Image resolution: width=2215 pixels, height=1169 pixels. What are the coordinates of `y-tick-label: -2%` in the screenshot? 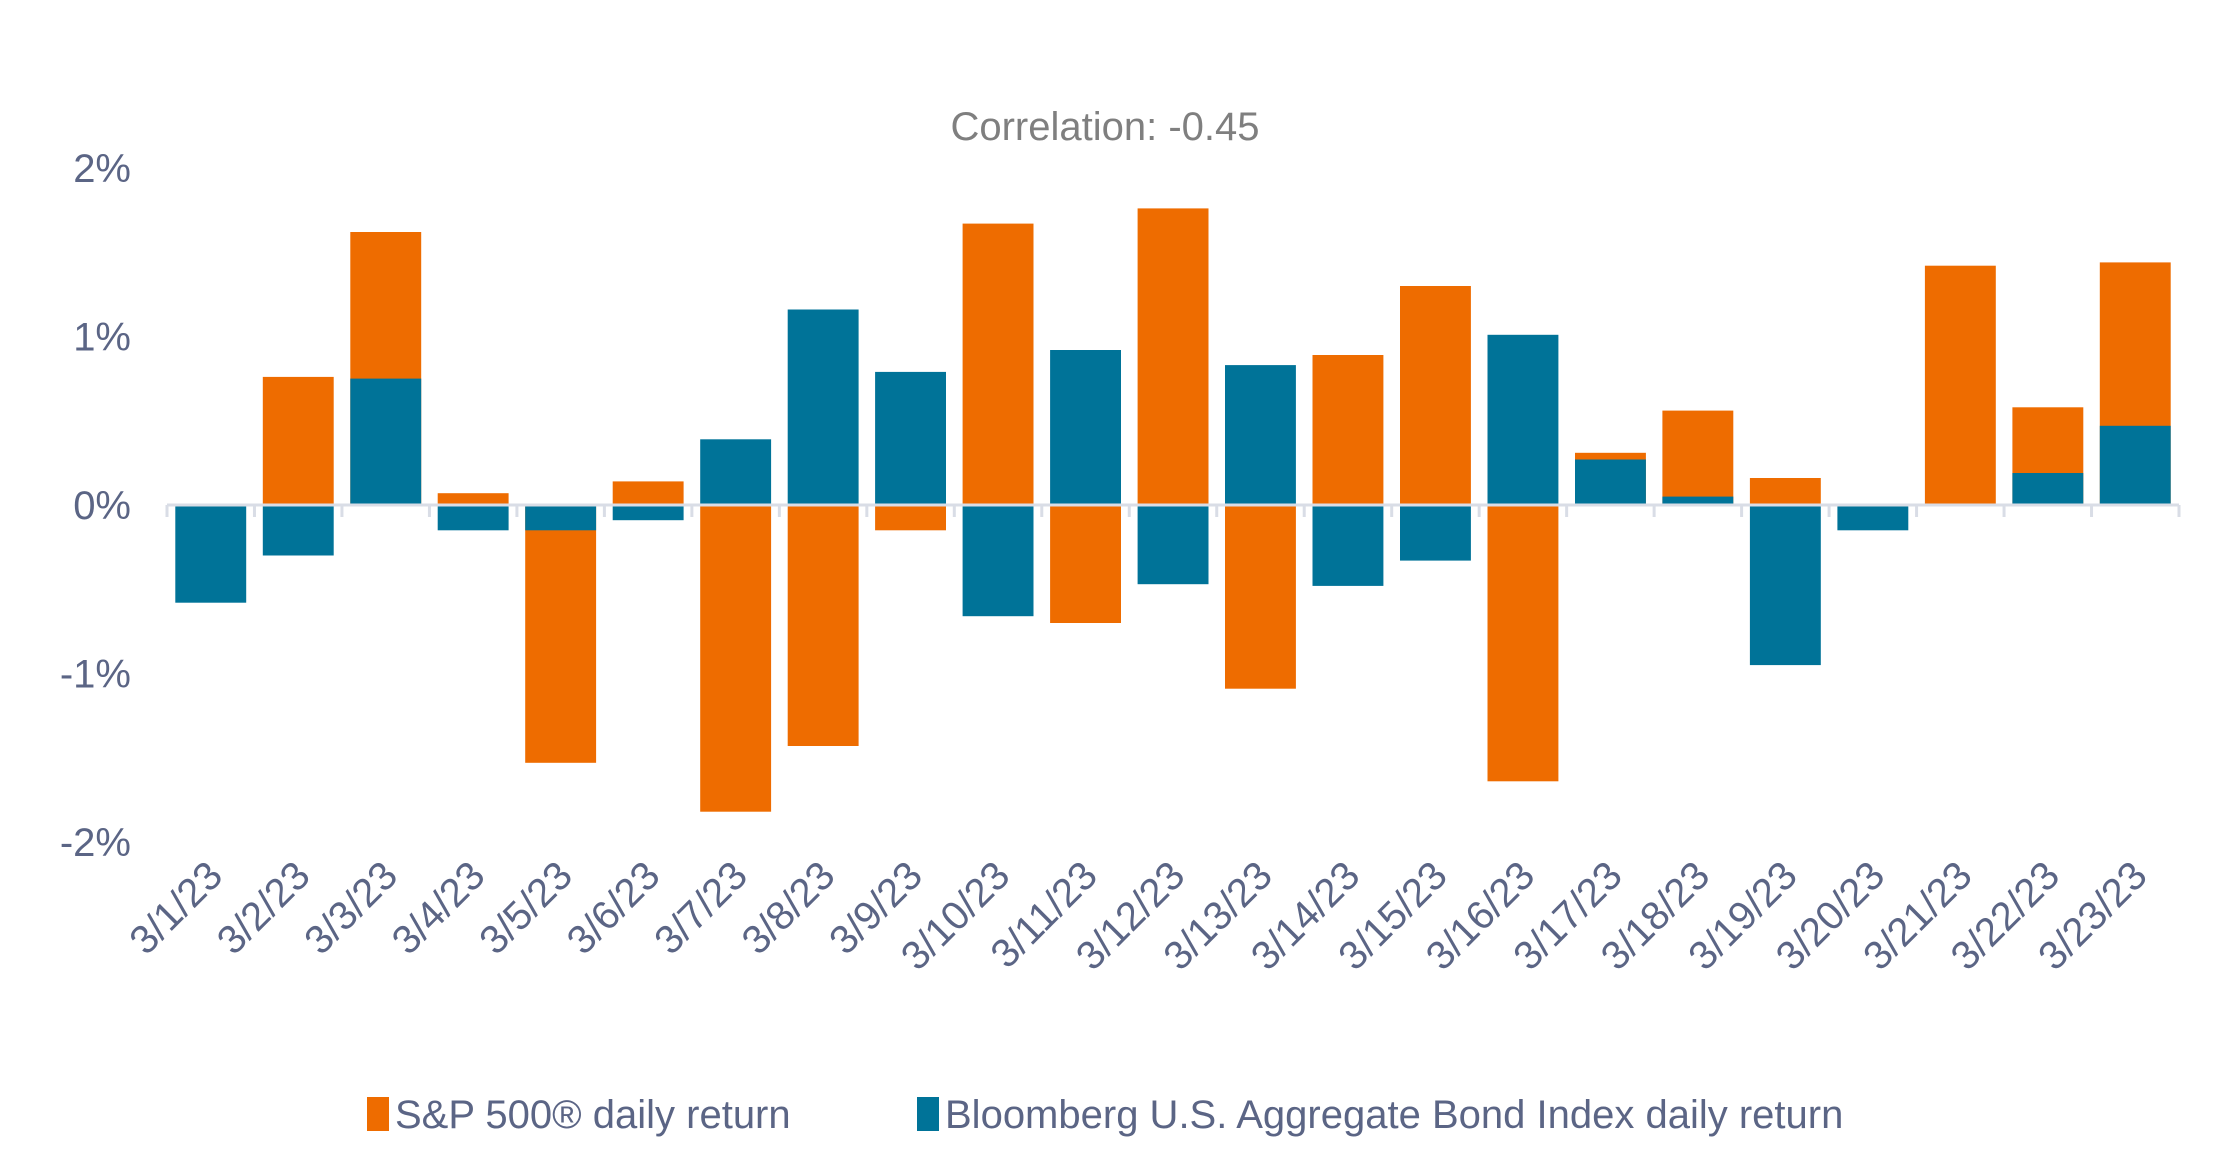 It's located at (95, 843).